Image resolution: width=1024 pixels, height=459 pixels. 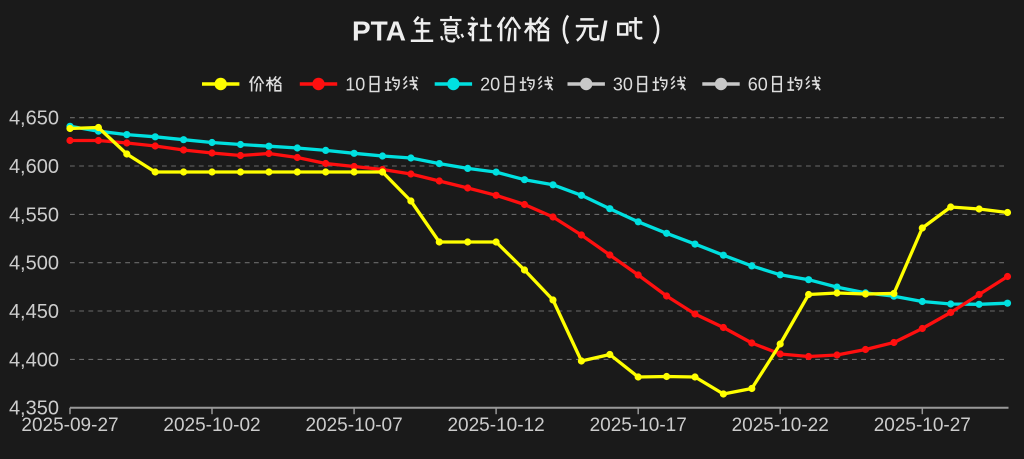 I want to click on svg-text: 4,500, so click(x=34, y=264).